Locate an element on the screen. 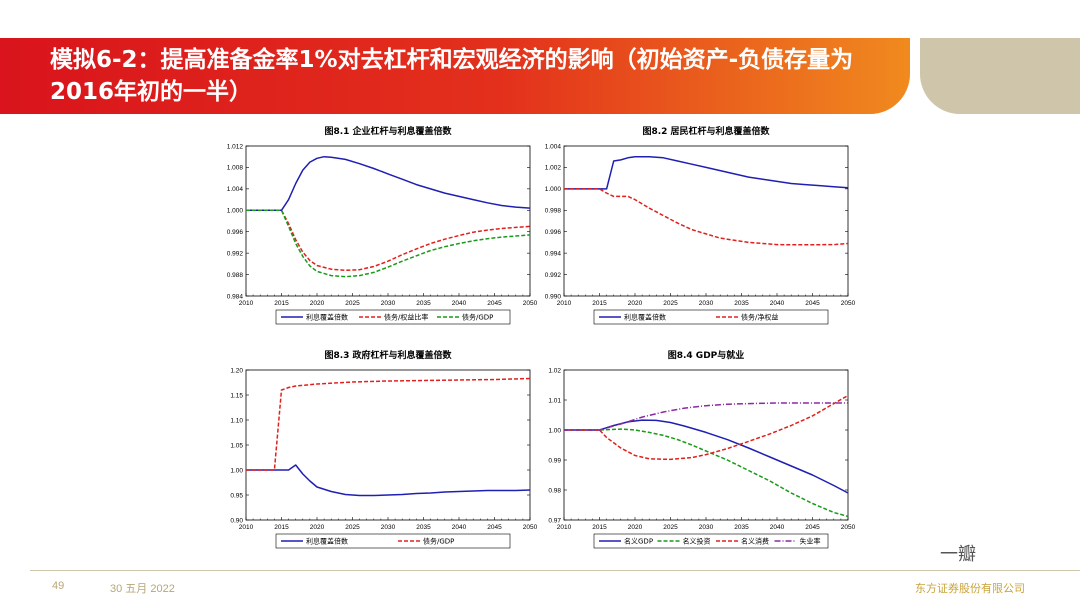 The image size is (1080, 608). y-tick-label: 1.002 is located at coordinates (553, 168).